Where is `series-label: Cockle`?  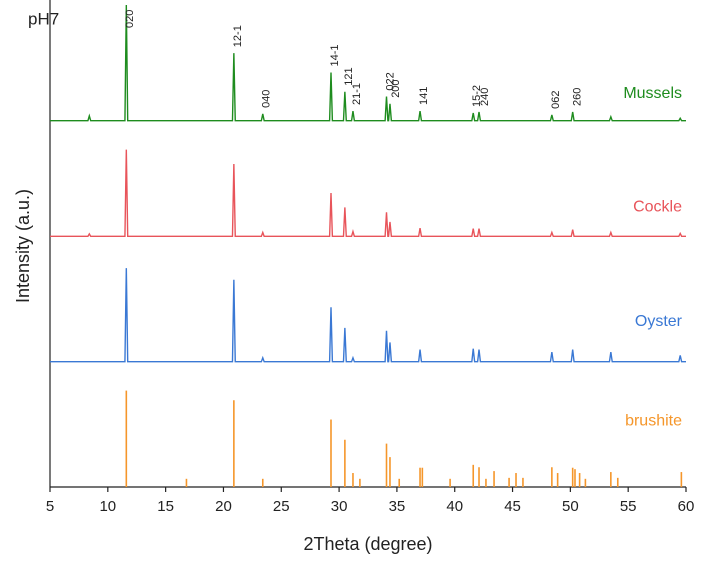
series-label: Cockle is located at coordinates (657, 207).